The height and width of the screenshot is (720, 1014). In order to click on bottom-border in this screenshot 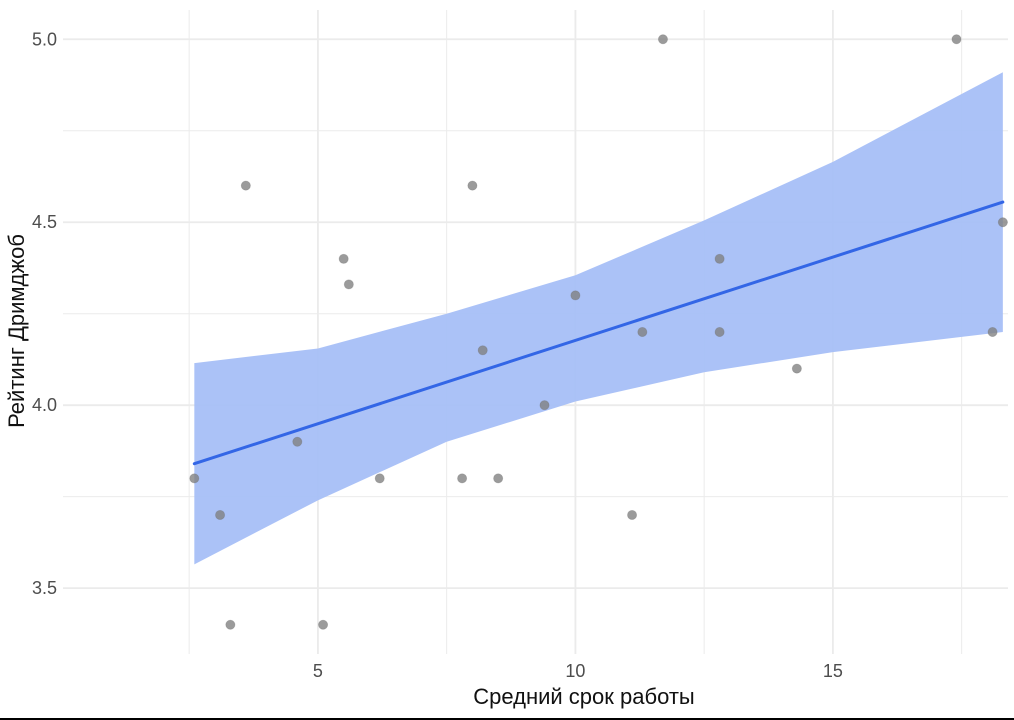, I will do `click(507, 719)`.